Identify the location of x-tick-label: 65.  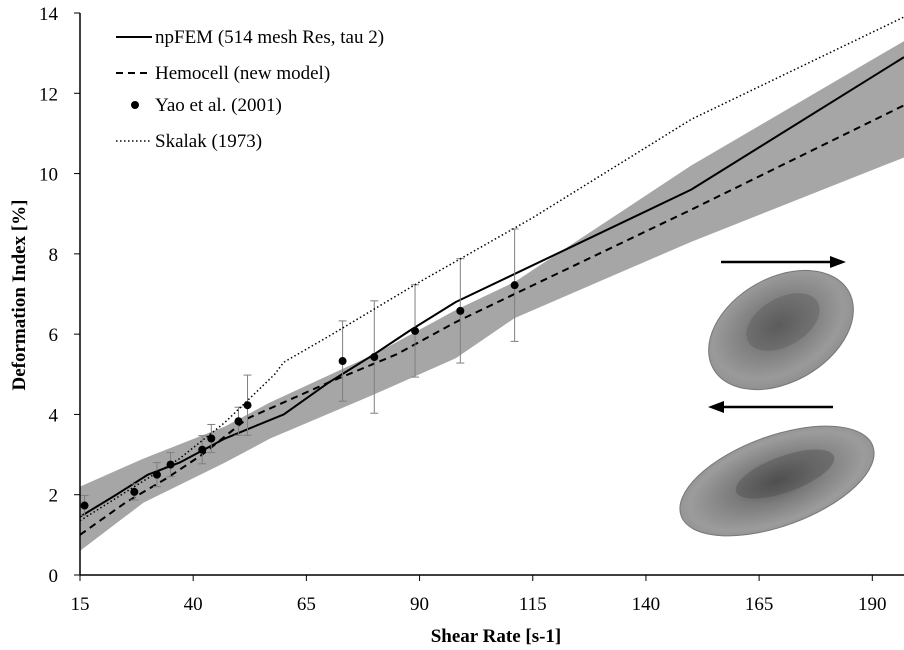
(306, 604).